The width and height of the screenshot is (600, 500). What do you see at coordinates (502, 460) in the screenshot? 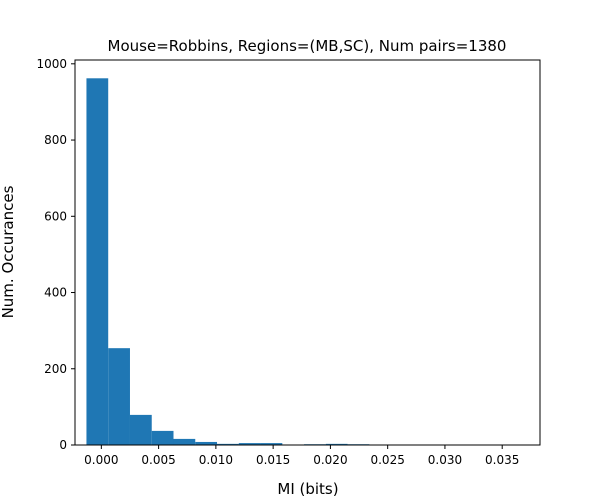
I see `x-tick-label: 0.035` at bounding box center [502, 460].